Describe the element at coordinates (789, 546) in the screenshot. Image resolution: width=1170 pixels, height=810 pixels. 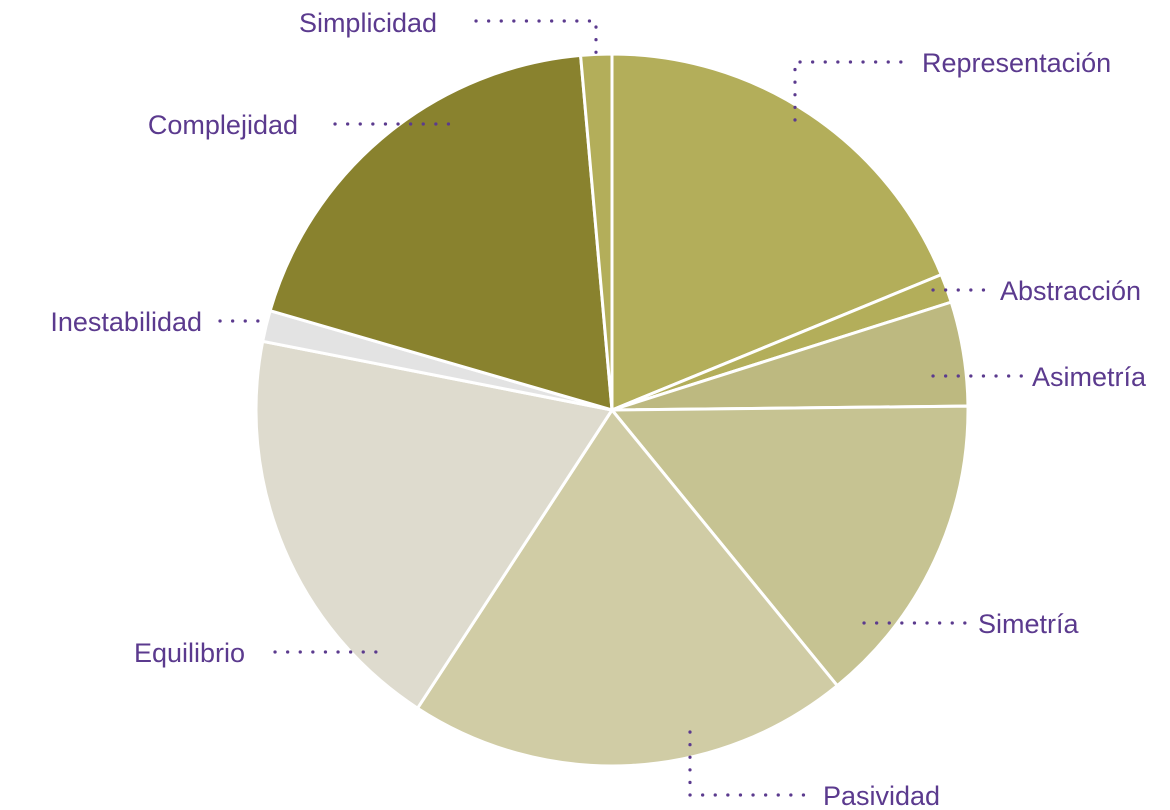
I see `pie-slice-simetria` at that location.